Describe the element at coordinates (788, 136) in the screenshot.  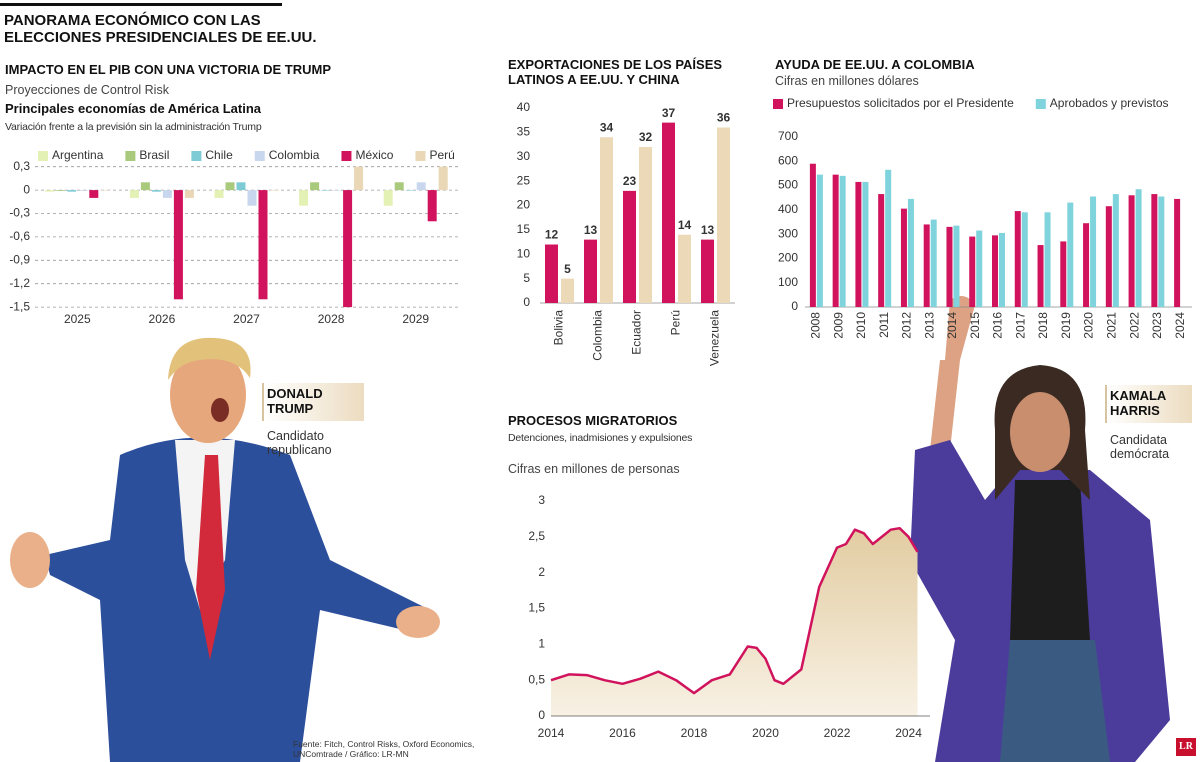
I see `y-tick-label: 700` at that location.